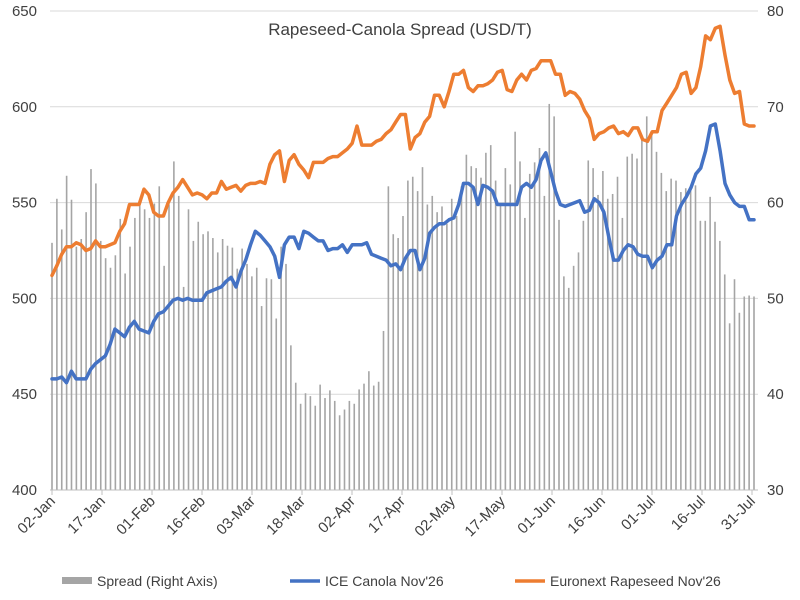 This screenshot has height=600, width=800. What do you see at coordinates (77, 580) in the screenshot?
I see `legend-swatch-spread` at bounding box center [77, 580].